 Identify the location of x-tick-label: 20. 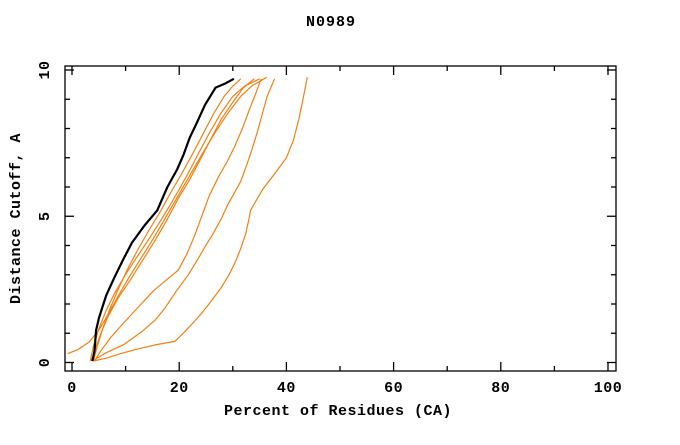
(179, 388).